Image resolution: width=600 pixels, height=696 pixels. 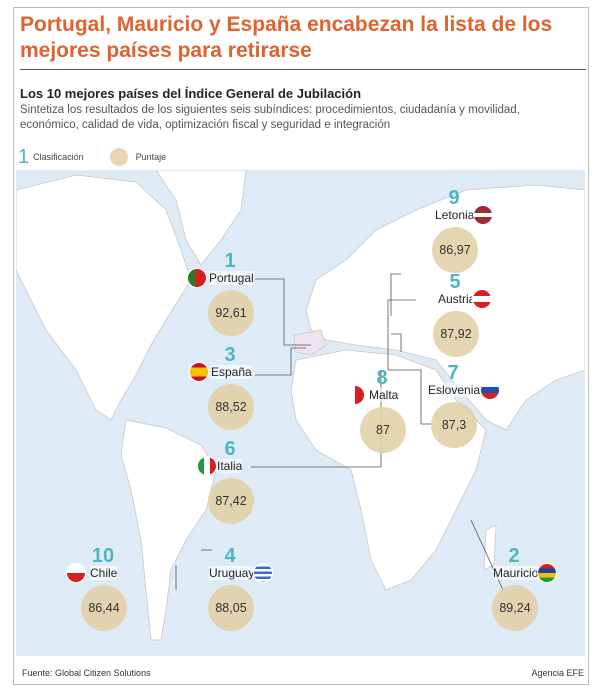 What do you see at coordinates (514, 556) in the screenshot?
I see `rank-number: 2` at bounding box center [514, 556].